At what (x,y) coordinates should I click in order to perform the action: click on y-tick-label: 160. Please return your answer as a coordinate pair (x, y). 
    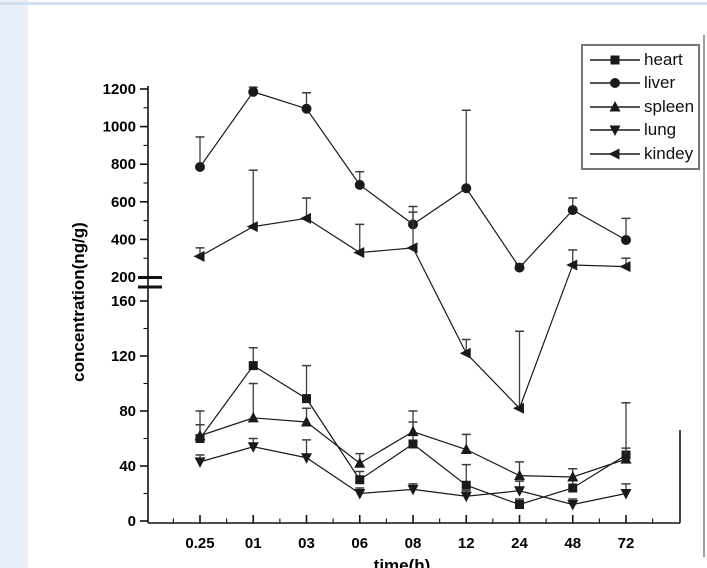
    Looking at the image, I should click on (123, 301).